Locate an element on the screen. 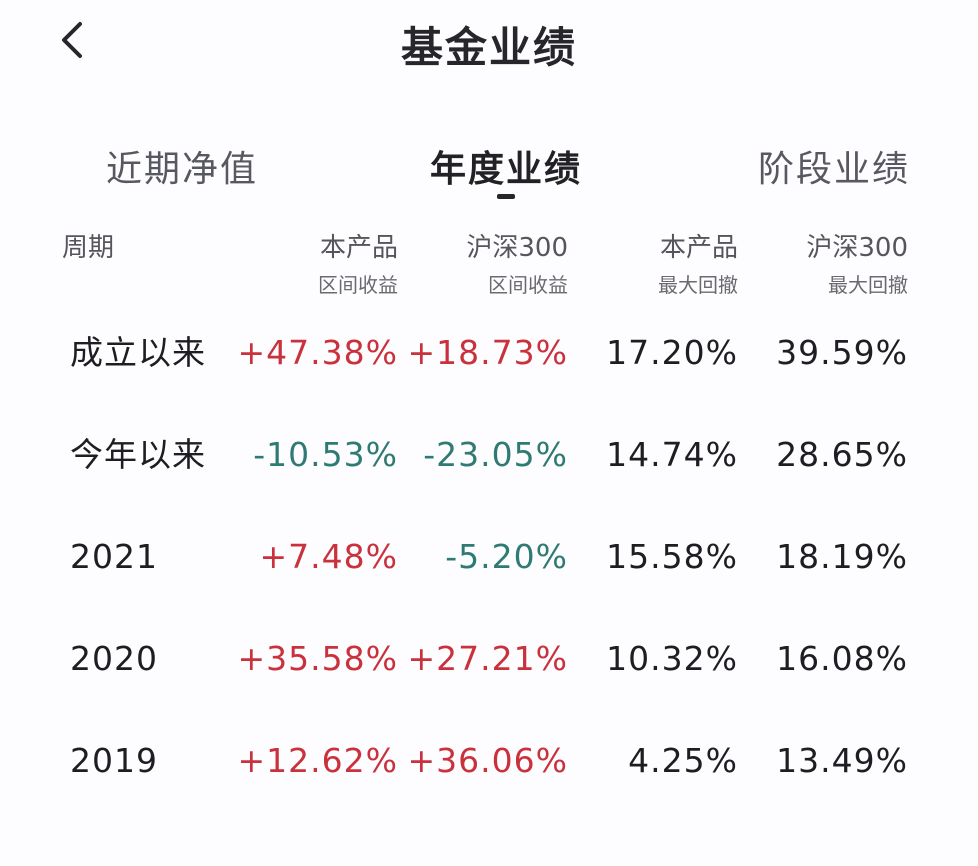  chevron-left-icon is located at coordinates (72, 40).